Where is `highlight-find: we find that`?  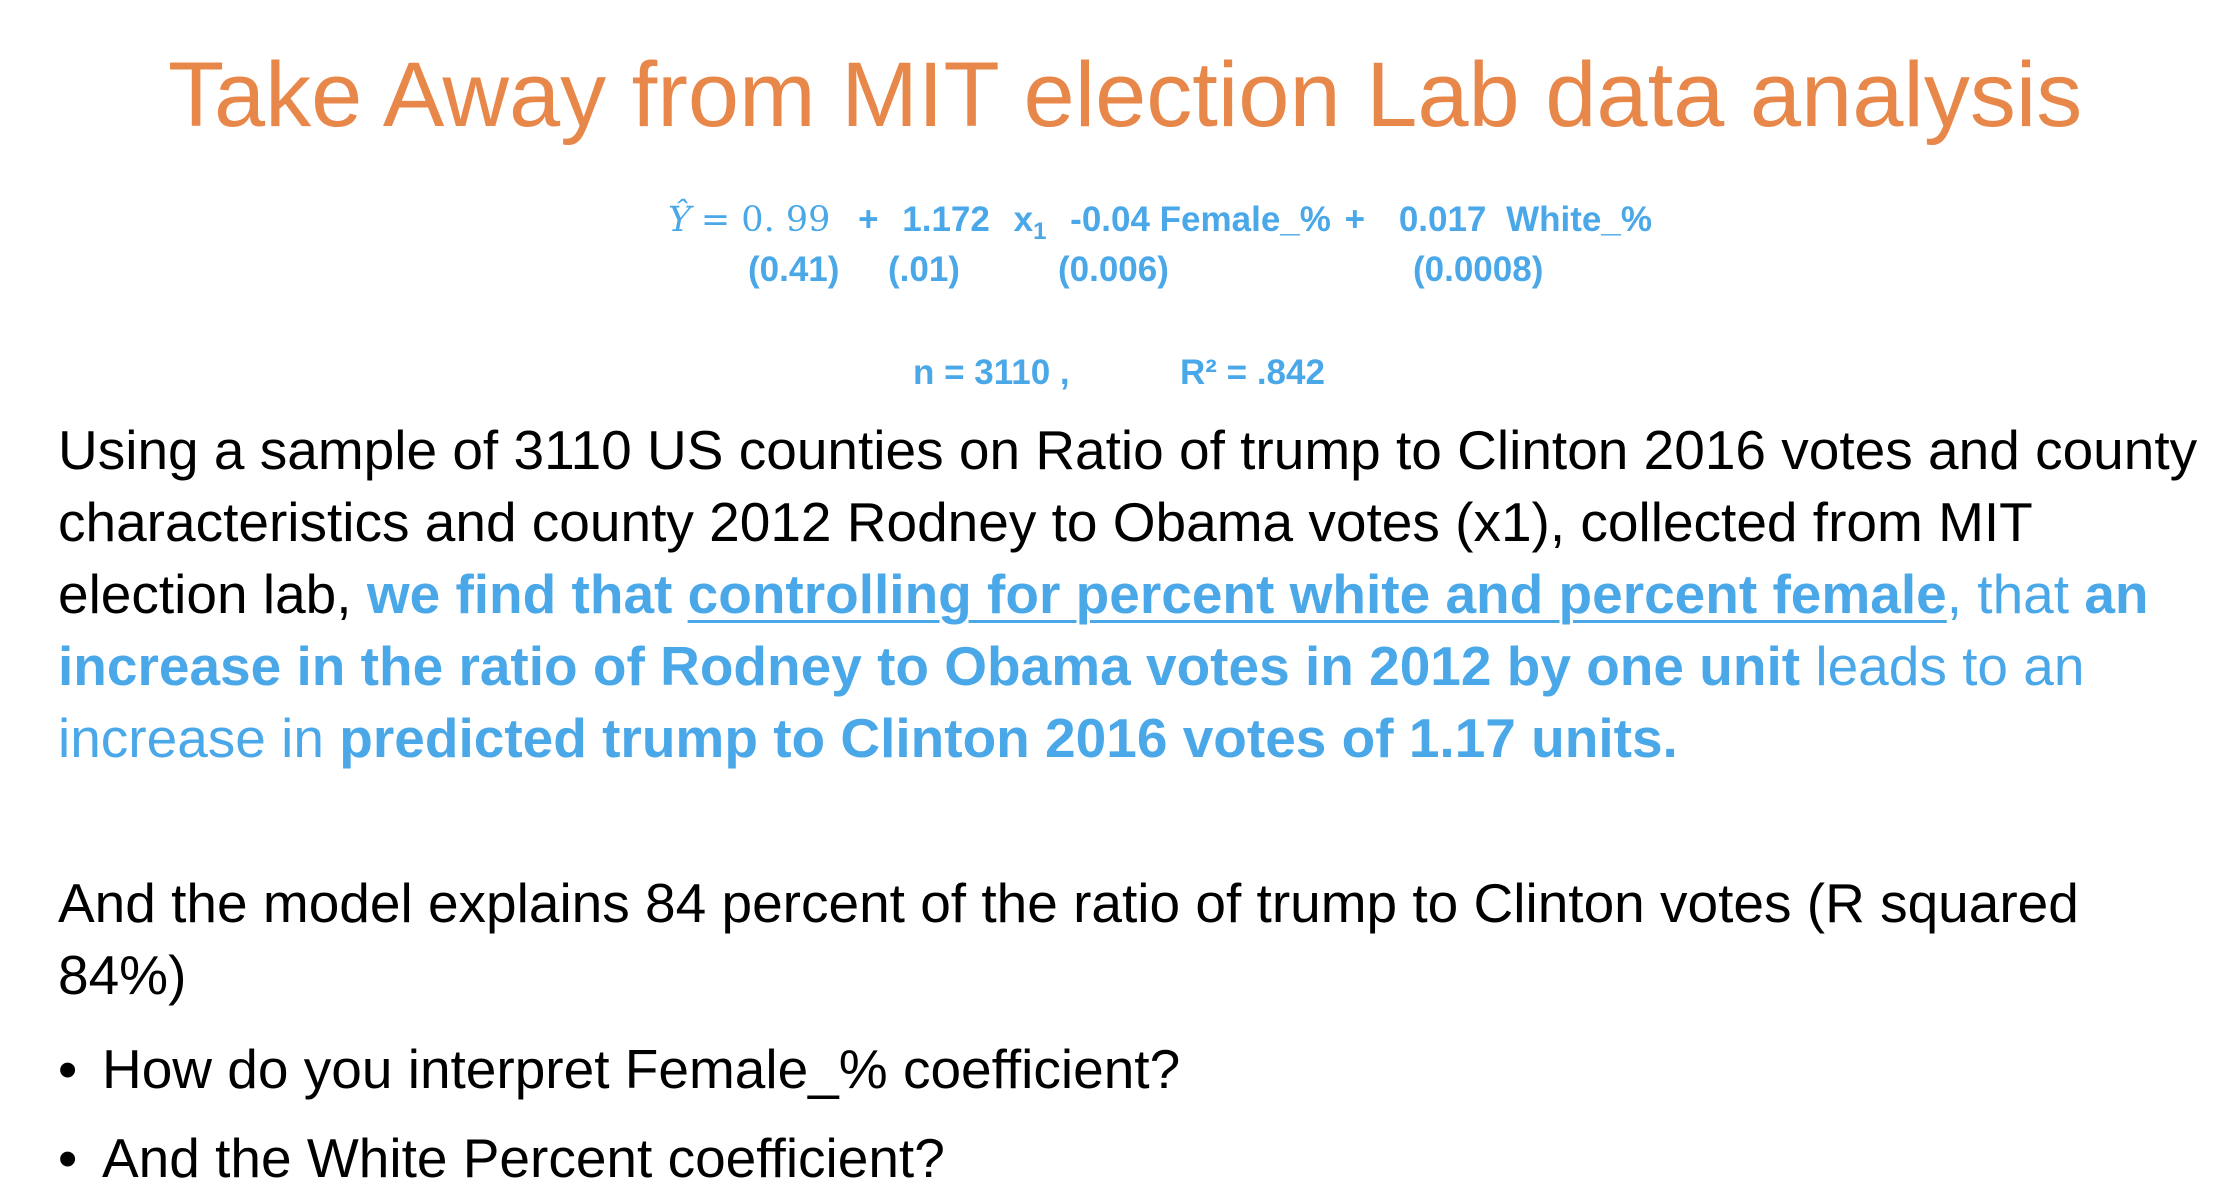
highlight-find: we find that is located at coordinates (519, 594).